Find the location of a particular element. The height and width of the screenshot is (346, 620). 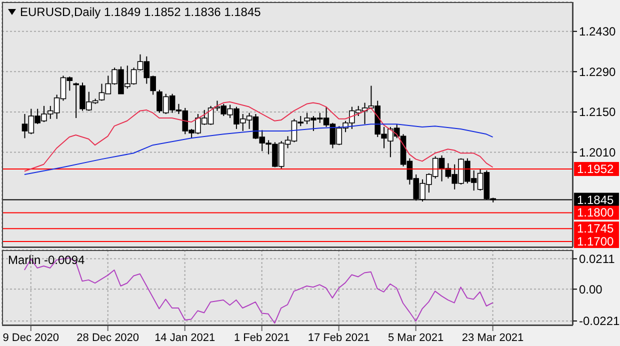

x-tick-label: 1 Feb 2021 is located at coordinates (262, 338).